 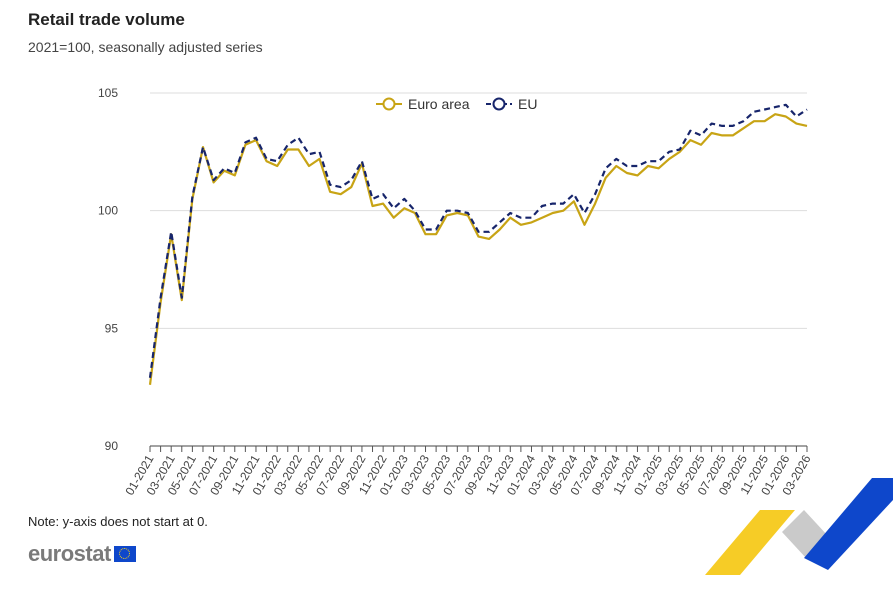 I want to click on y-axis-ticks: 90 95 100 105, so click(x=108, y=269).